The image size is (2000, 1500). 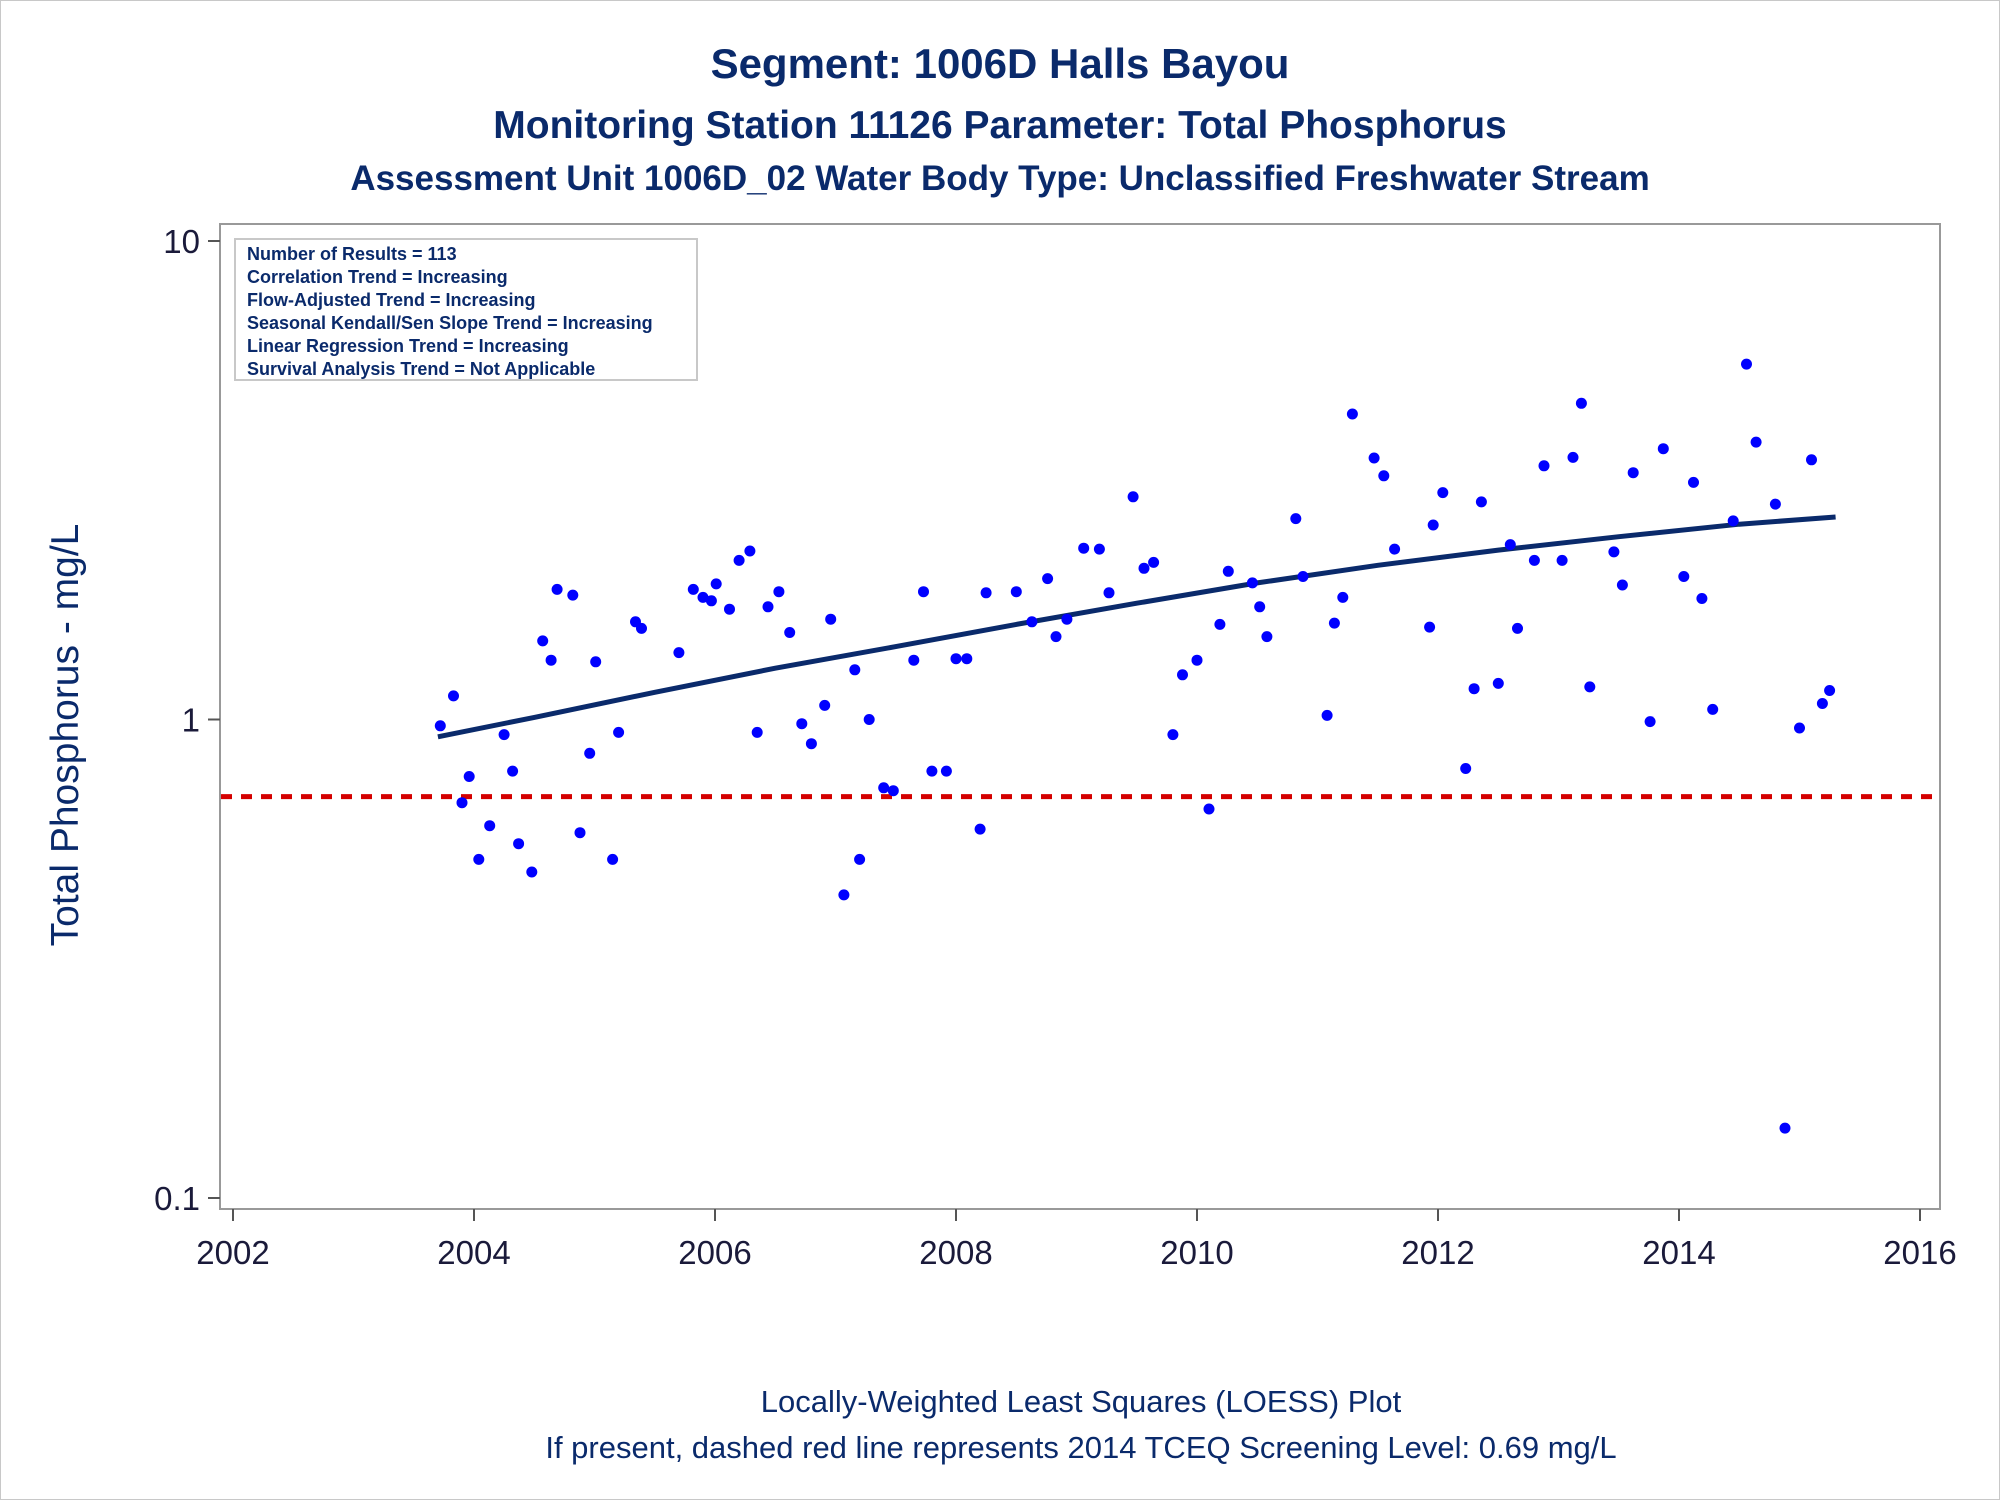 I want to click on y-axis-label: Total Phosphorus - mg/L, so click(x=65, y=735).